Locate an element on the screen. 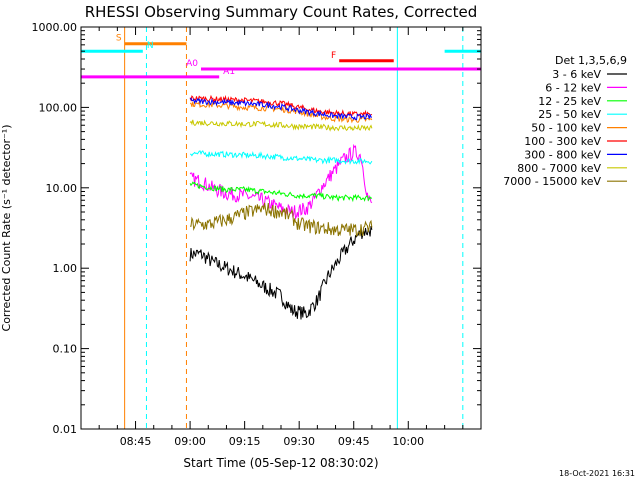 This screenshot has height=484, width=640. legend-entry-label-5: 50 - 100 keV is located at coordinates (566, 128).